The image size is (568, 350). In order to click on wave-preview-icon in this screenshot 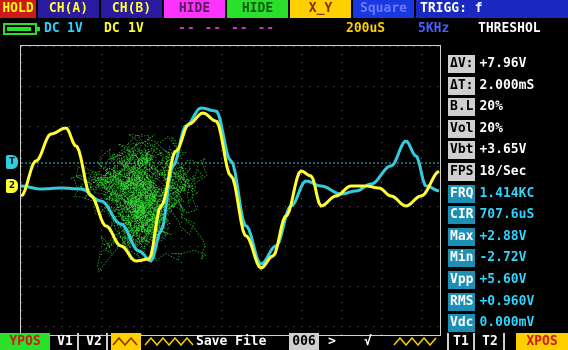, I will do `click(126, 341)`.